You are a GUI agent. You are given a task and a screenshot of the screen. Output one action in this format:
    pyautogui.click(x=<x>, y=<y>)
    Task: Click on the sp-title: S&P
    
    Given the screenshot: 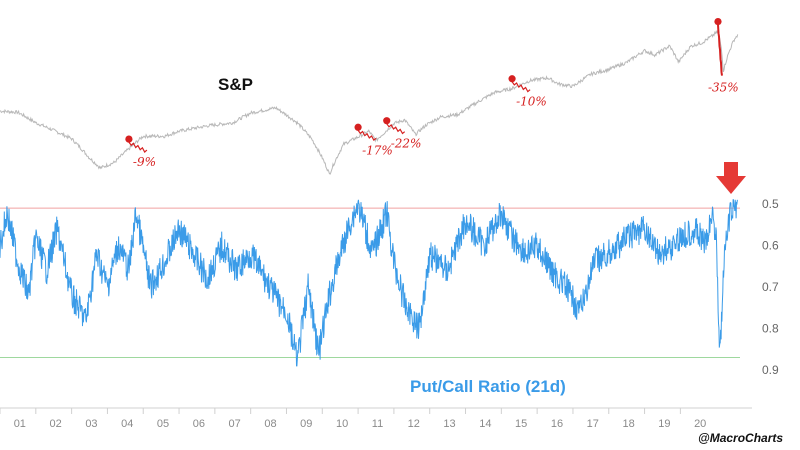 What is the action you would take?
    pyautogui.click(x=235, y=84)
    